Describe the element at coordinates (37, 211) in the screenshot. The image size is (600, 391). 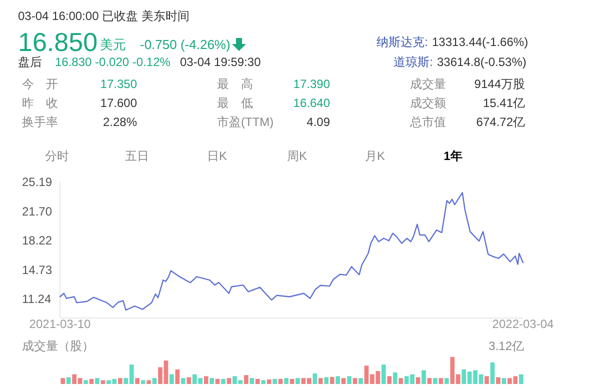
I see `y-tick-label: 21.70` at that location.